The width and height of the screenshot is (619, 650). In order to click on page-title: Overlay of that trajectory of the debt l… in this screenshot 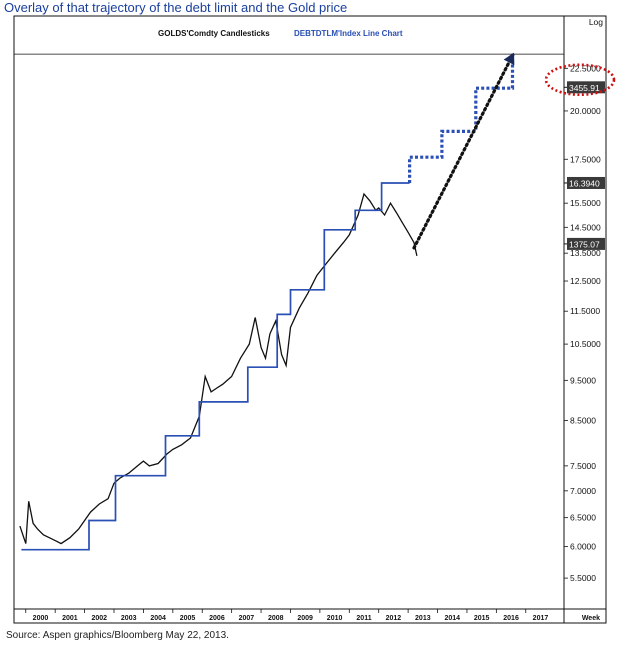, I will do `click(176, 7)`.